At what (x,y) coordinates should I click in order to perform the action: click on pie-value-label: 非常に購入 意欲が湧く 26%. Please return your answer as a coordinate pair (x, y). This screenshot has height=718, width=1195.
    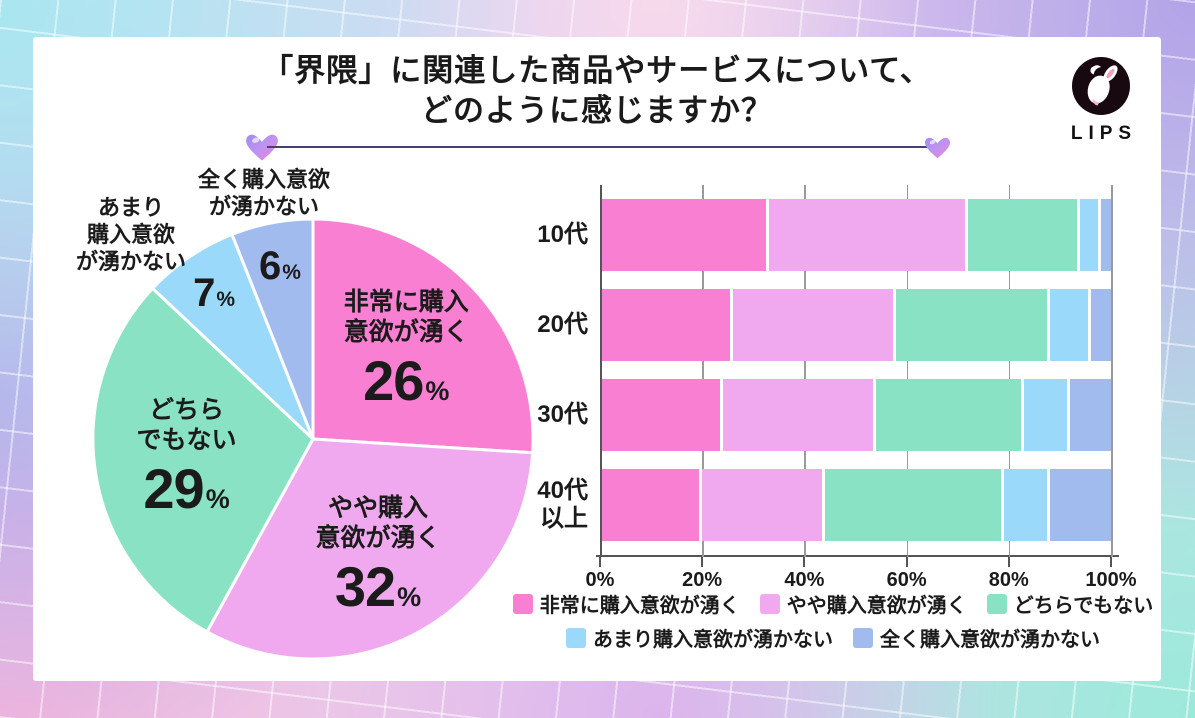
    Looking at the image, I should click on (406, 351).